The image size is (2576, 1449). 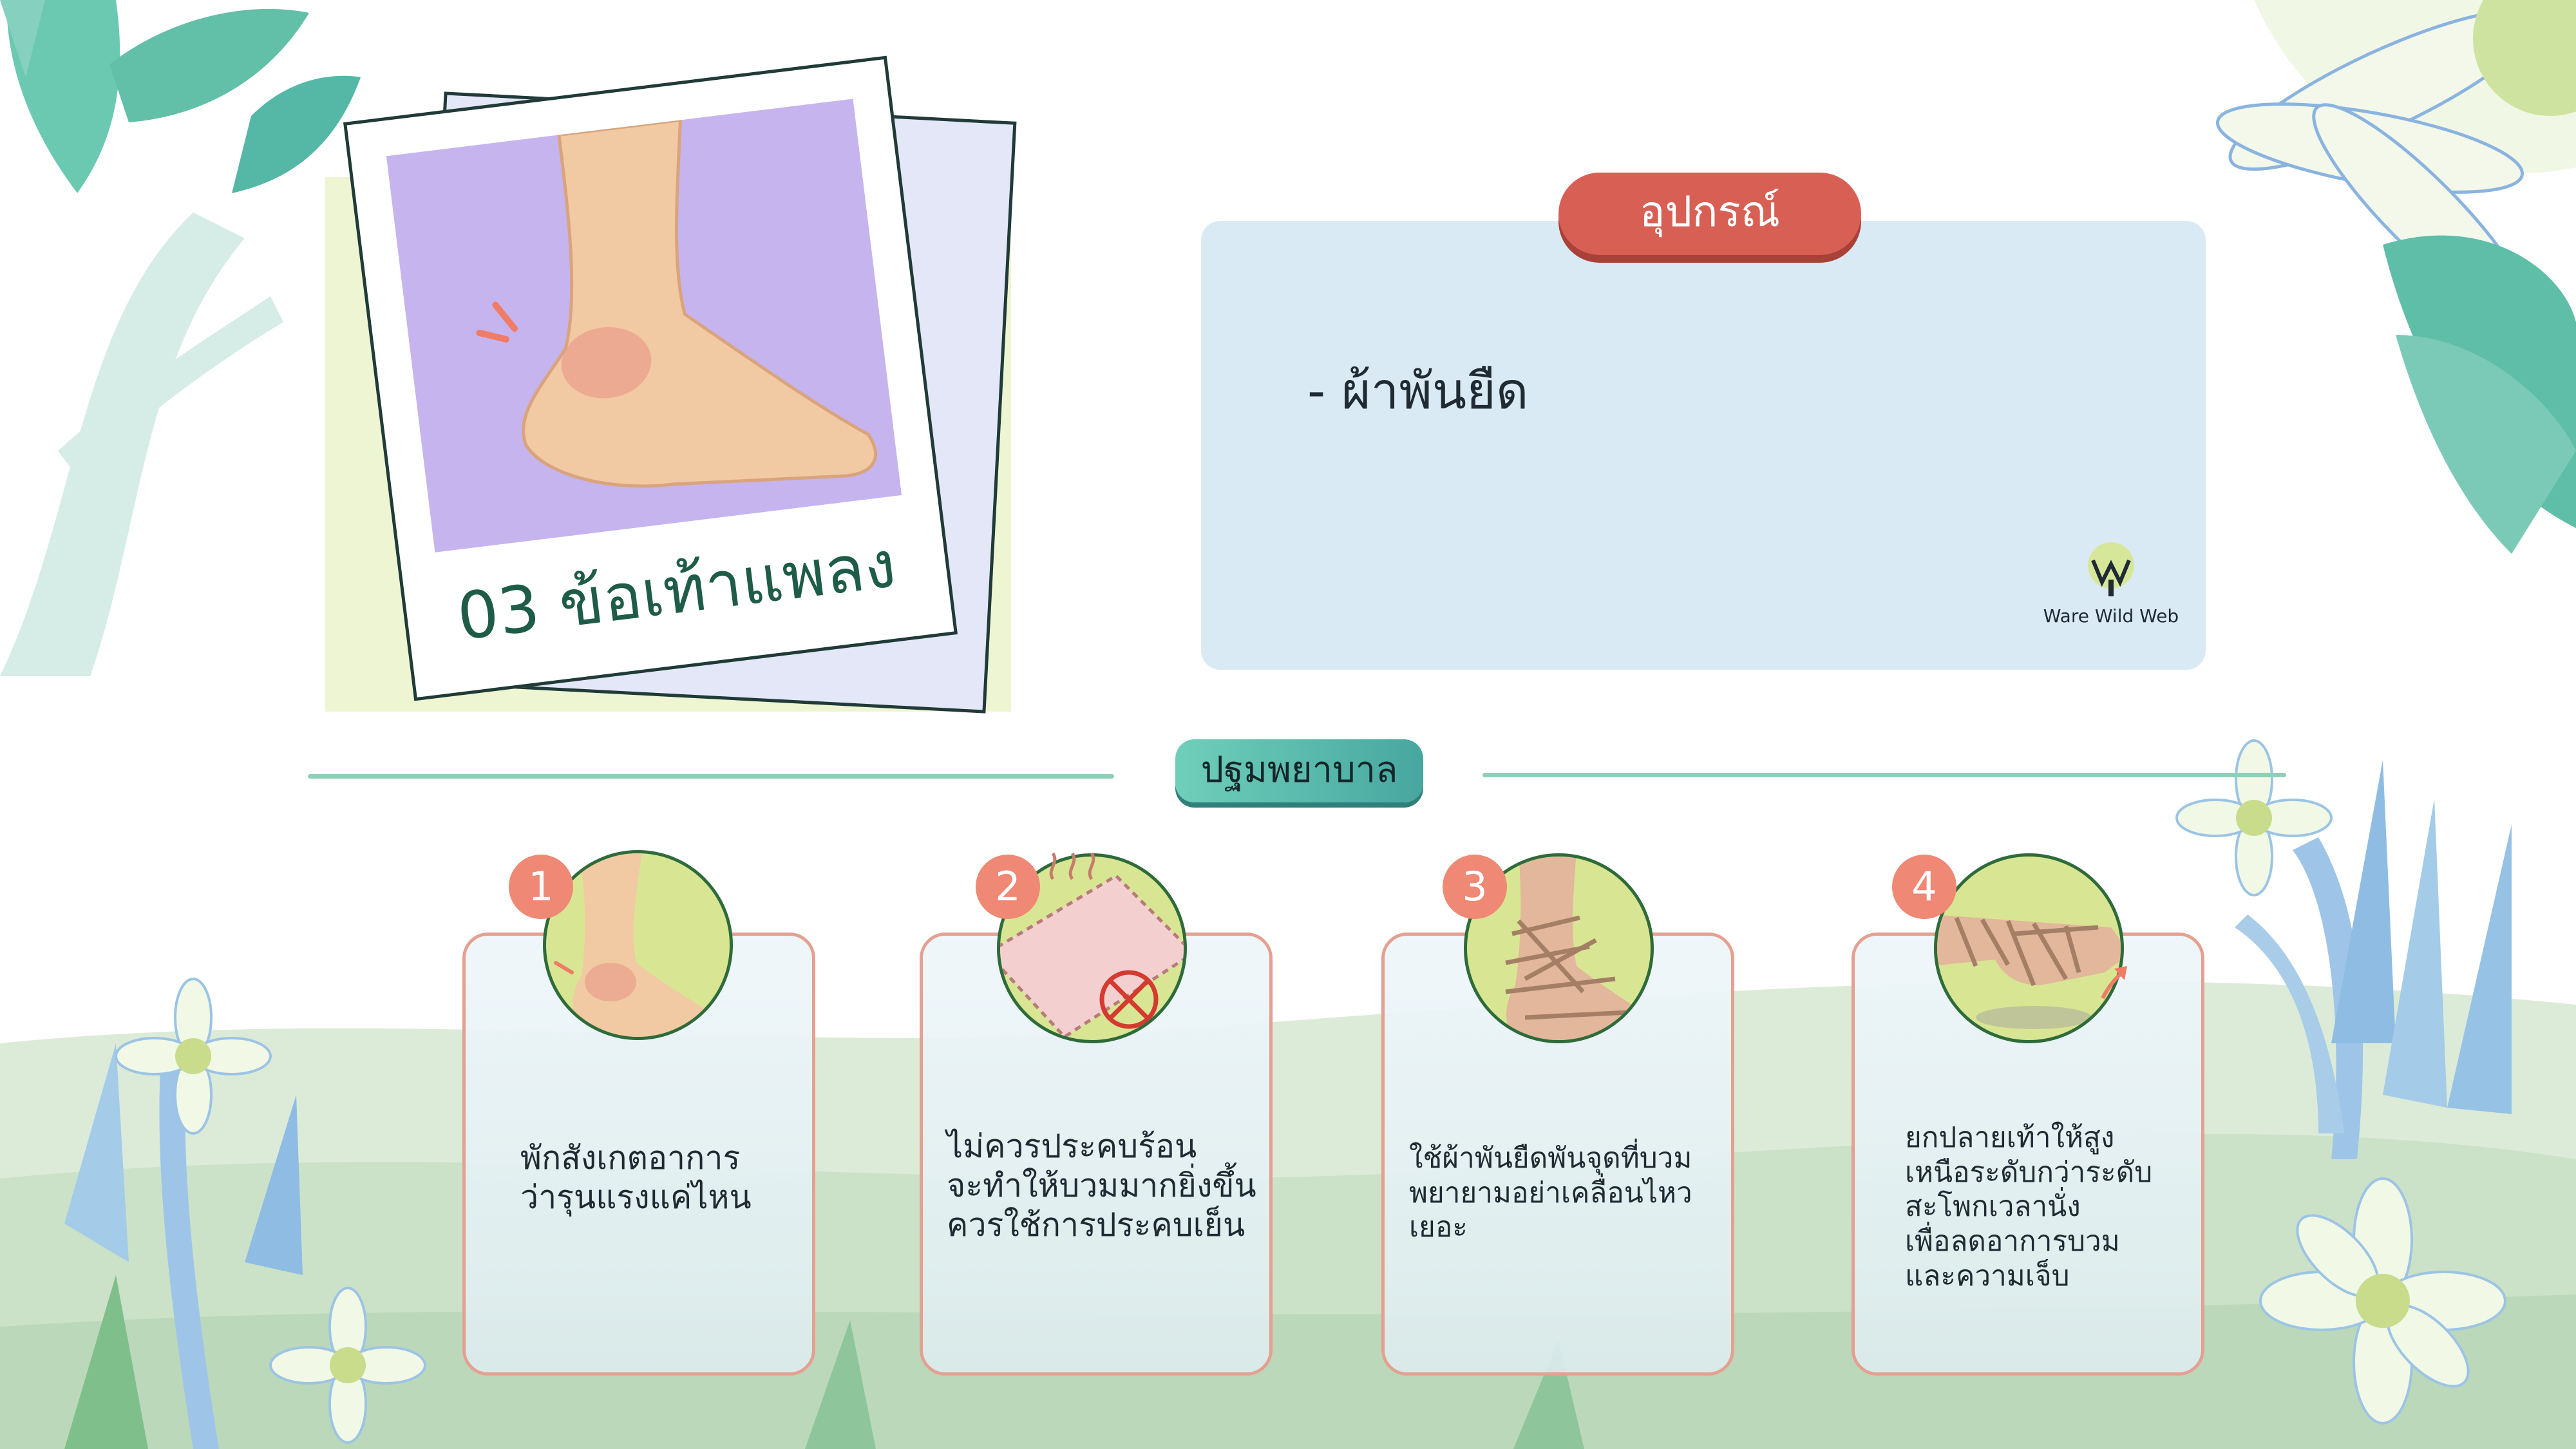 I want to click on first-aid-heading: ปฐมพยาบาล, so click(x=1299, y=770).